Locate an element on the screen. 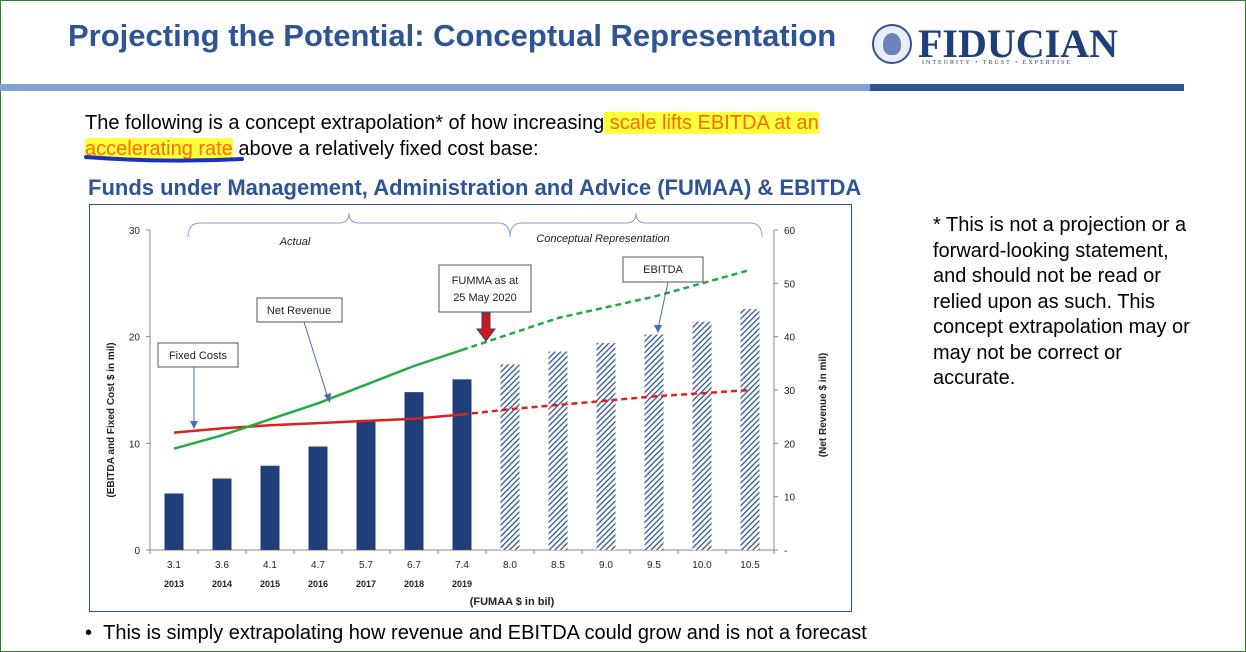 The width and height of the screenshot is (1246, 652). x-year-label: 2015 is located at coordinates (270, 584).